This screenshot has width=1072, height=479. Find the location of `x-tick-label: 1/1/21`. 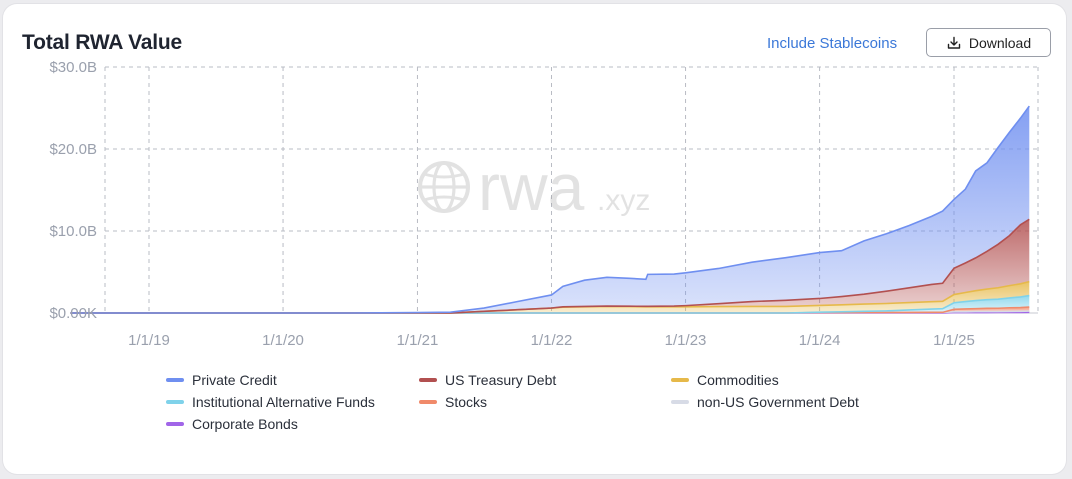

x-tick-label: 1/1/21 is located at coordinates (418, 340).